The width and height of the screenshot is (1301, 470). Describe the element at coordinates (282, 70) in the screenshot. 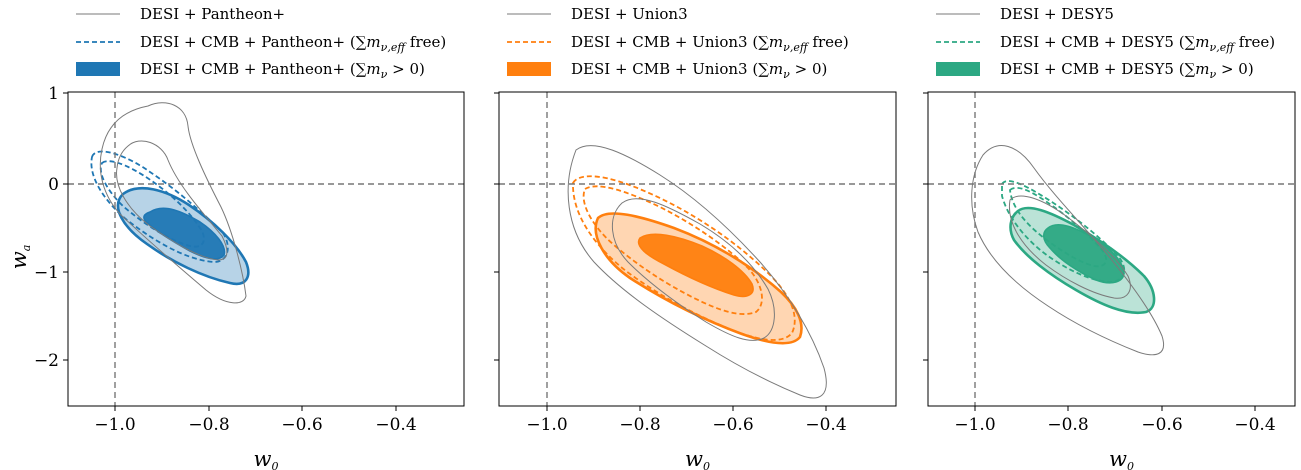

I see `legend-label: DESI + CMB + Pantheon+ (∑mν > 0)` at that location.